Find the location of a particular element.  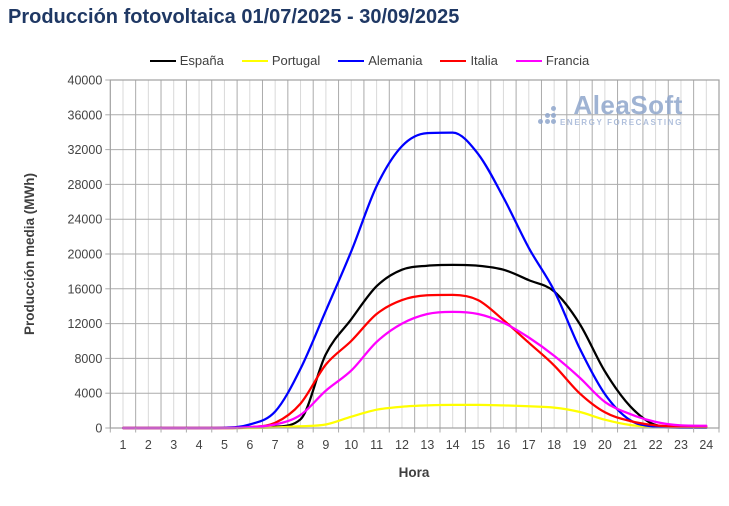

y-tick-label: 24000 is located at coordinates (85, 220).